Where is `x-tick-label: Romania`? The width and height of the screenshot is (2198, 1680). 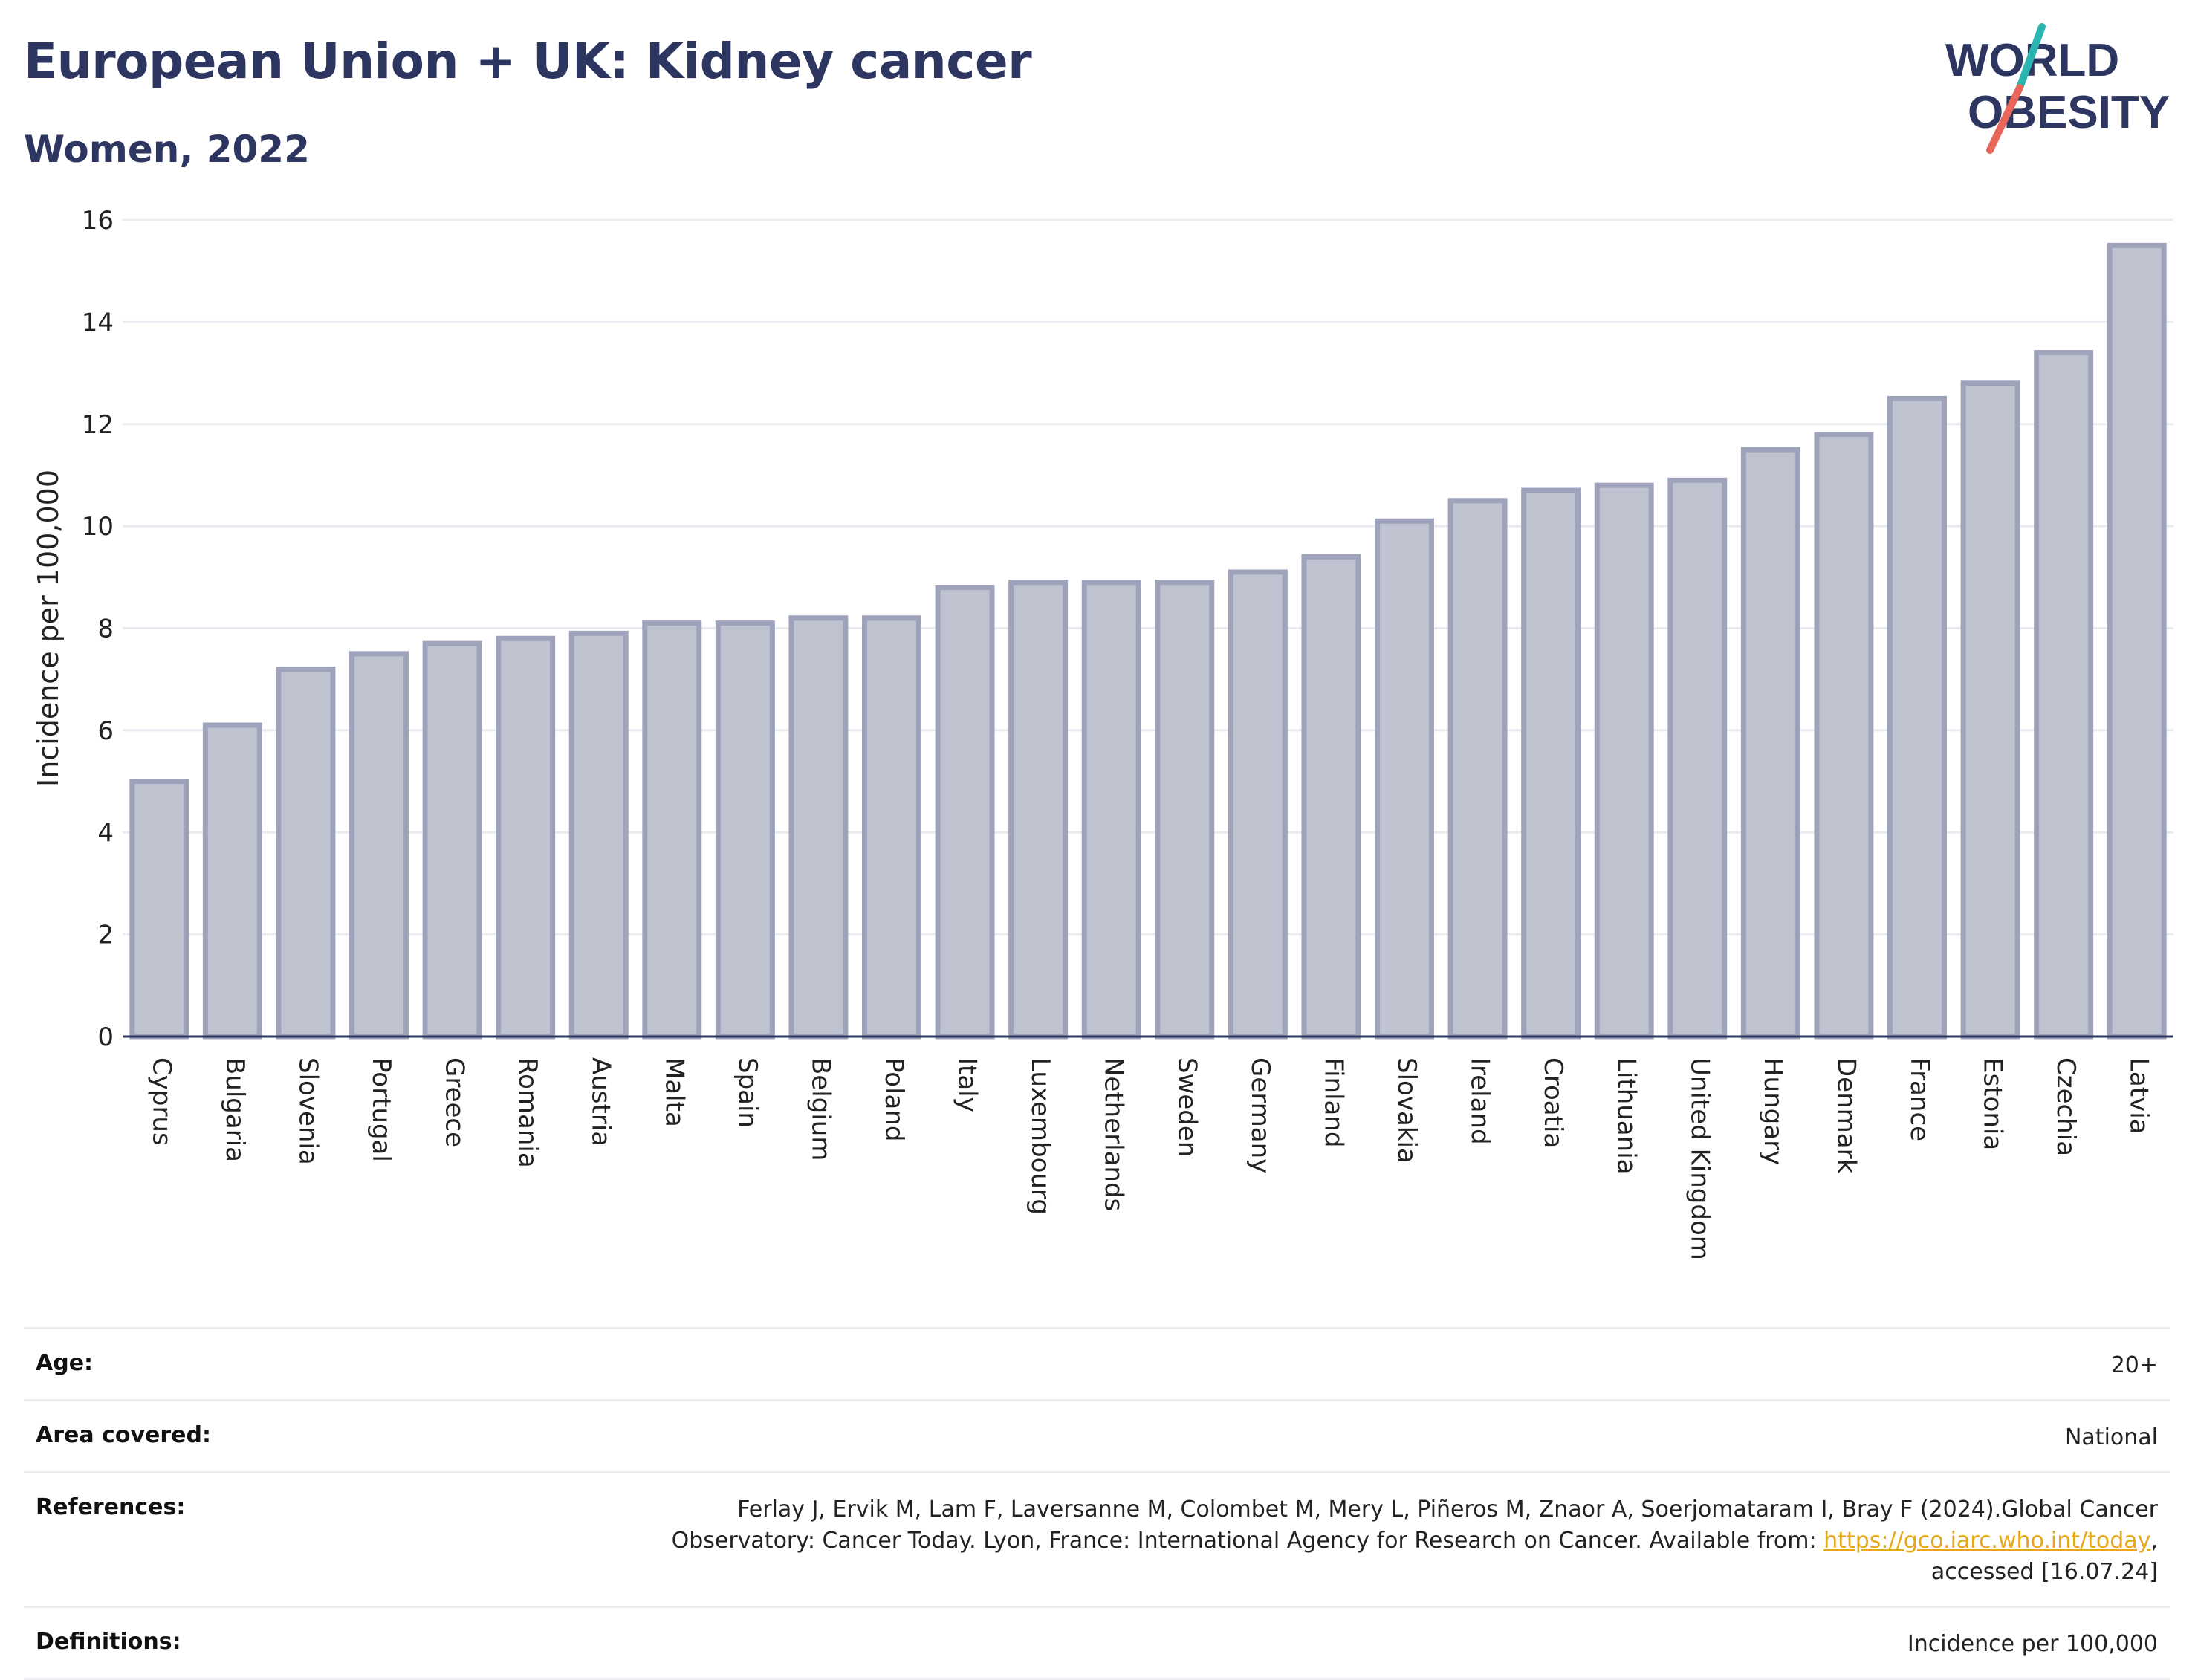
x-tick-label: Romania is located at coordinates (527, 1113).